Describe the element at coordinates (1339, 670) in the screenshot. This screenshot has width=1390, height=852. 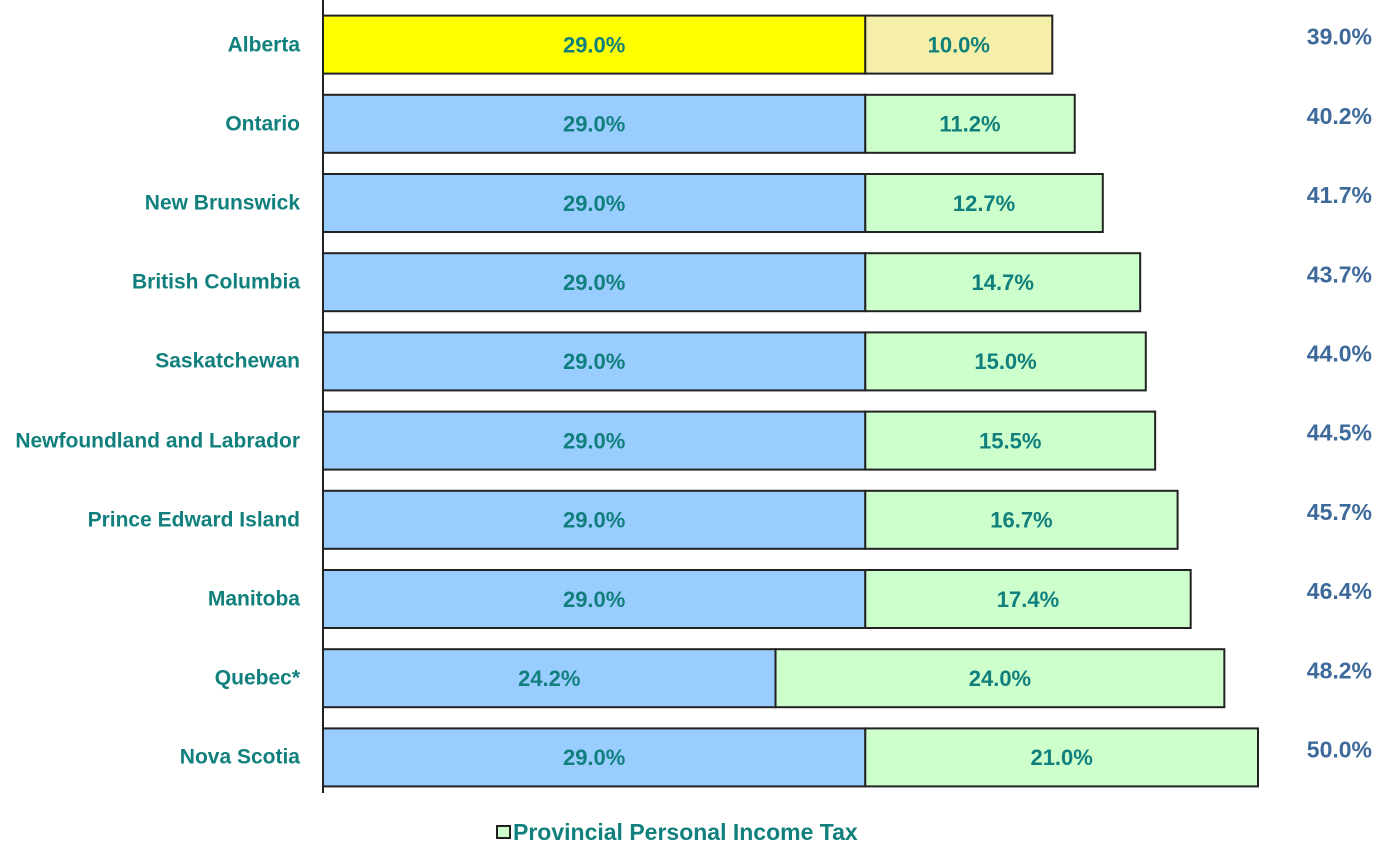
I see `total-label: 48.2%` at that location.